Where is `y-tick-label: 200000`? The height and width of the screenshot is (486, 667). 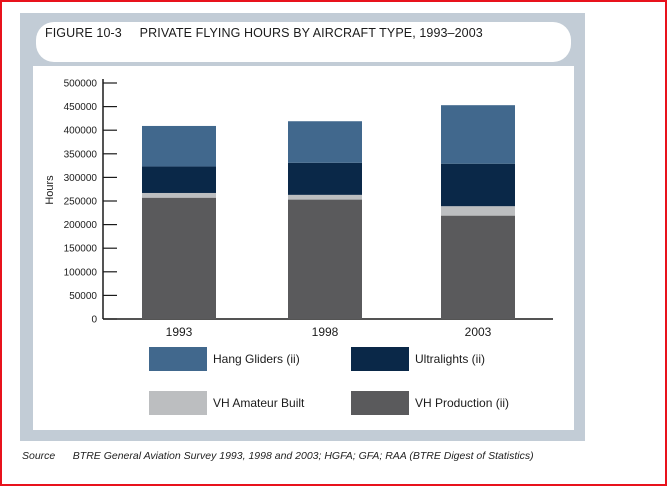
y-tick-label: 200000 is located at coordinates (81, 225).